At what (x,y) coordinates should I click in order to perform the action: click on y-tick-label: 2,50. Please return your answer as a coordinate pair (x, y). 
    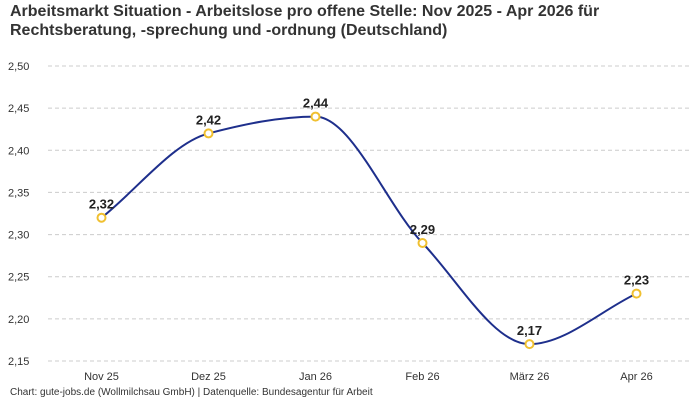
    Looking at the image, I should click on (18, 67).